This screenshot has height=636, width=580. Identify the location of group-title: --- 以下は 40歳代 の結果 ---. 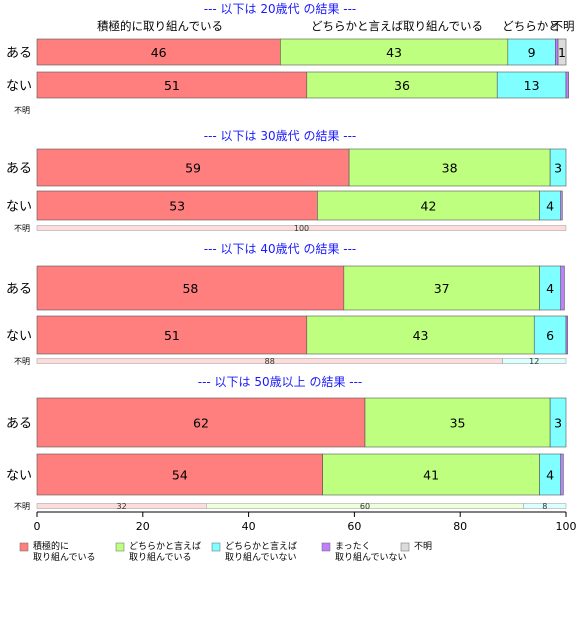
(280, 249).